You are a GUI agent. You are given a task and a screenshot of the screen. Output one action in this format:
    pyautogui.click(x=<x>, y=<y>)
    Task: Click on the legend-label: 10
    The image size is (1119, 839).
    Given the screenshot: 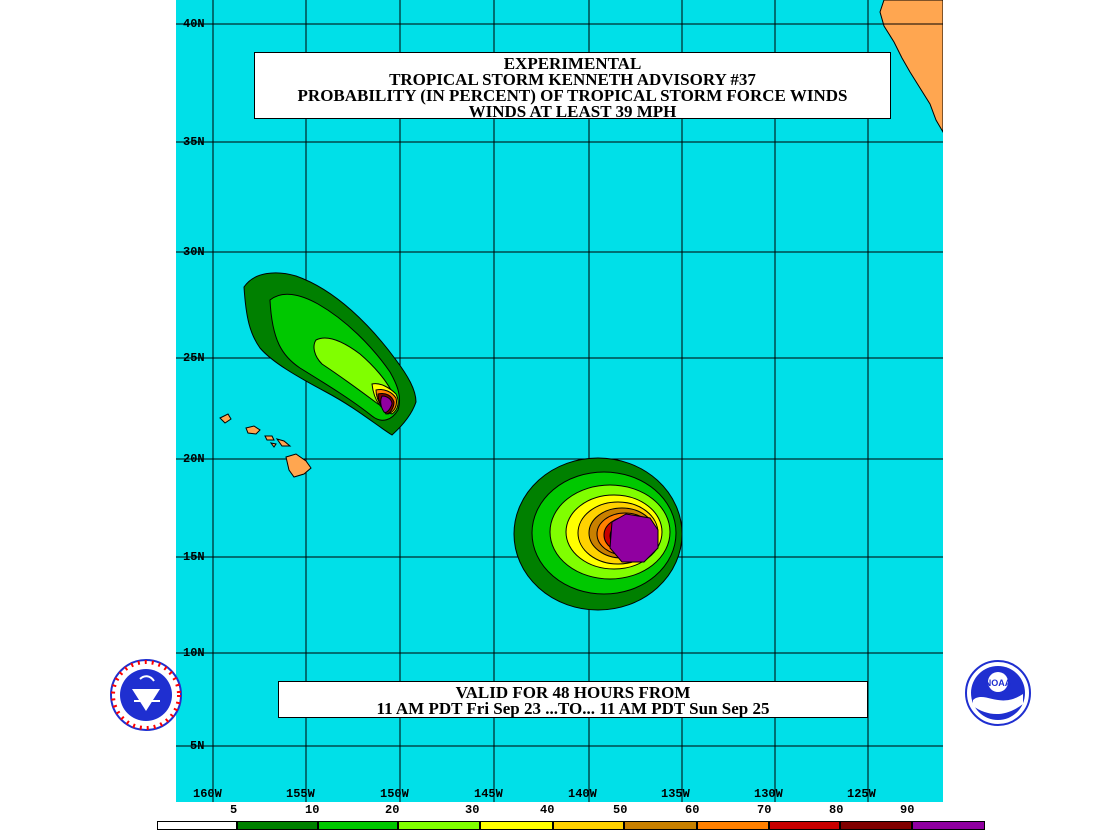 What is the action you would take?
    pyautogui.click(x=312, y=810)
    